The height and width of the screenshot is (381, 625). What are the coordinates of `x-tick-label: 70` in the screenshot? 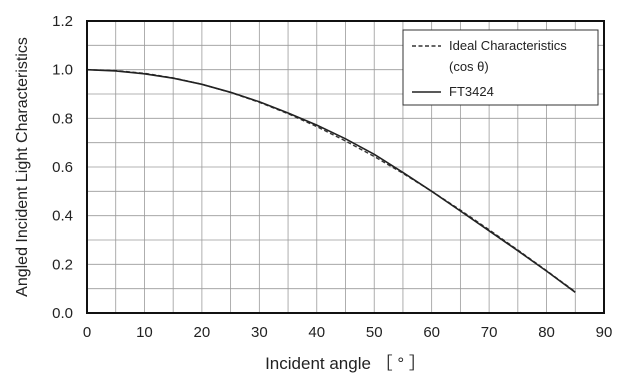 It's located at (489, 332).